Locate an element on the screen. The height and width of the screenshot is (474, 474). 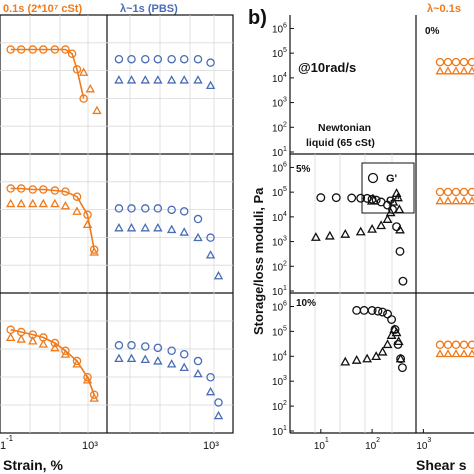
ytick-exp: 1 is located at coordinates (285, 428).